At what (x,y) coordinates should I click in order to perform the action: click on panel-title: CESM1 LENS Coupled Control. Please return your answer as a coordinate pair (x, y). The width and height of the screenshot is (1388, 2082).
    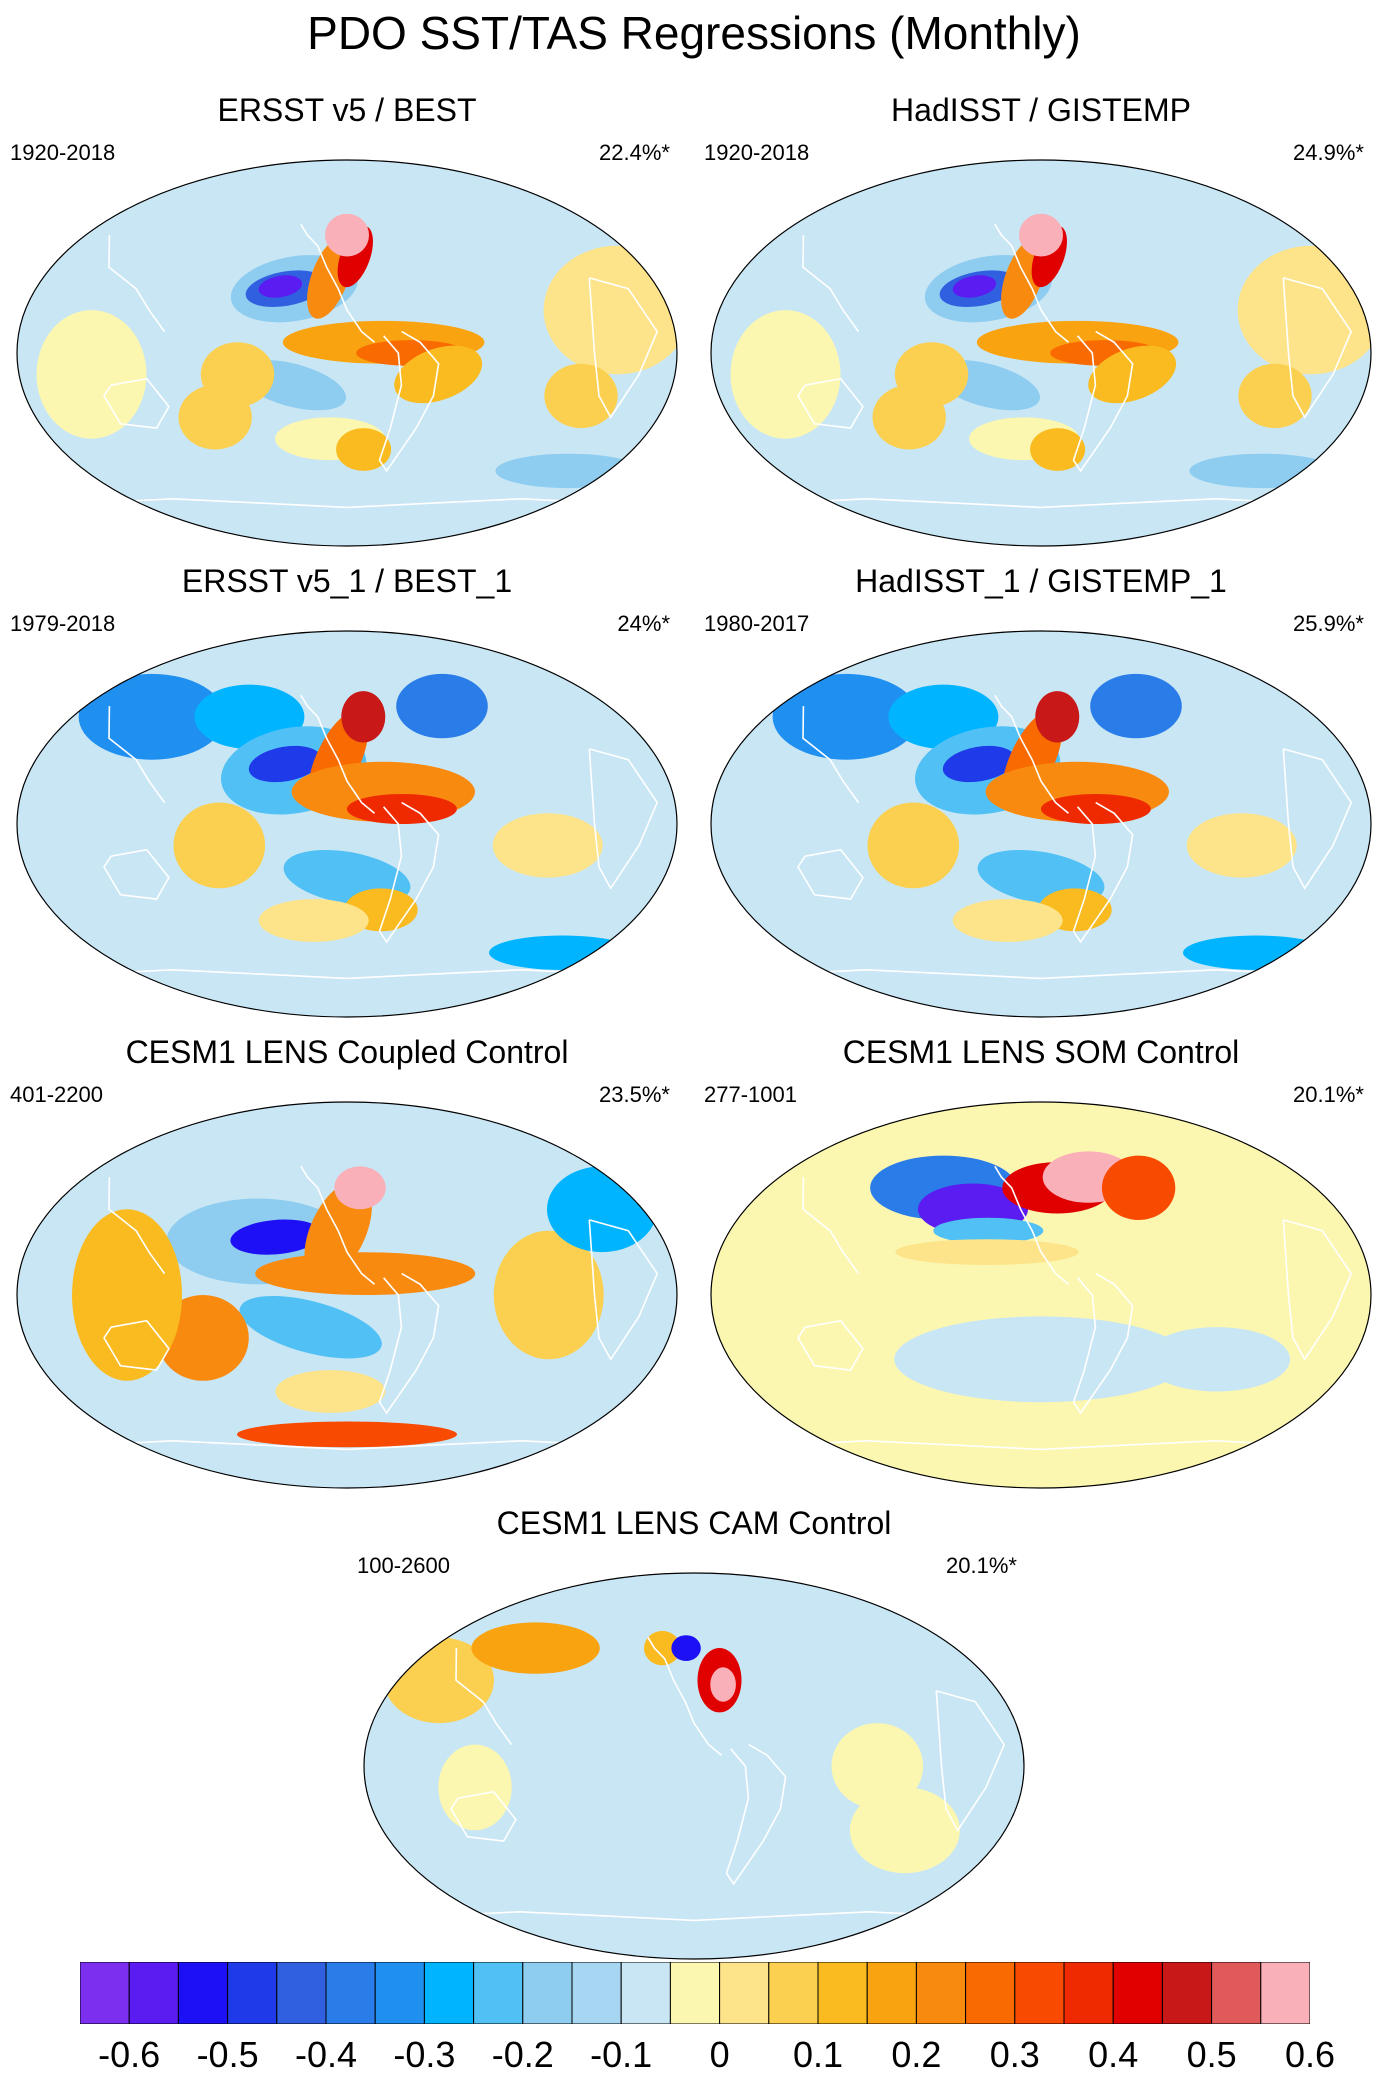
    Looking at the image, I should click on (347, 1052).